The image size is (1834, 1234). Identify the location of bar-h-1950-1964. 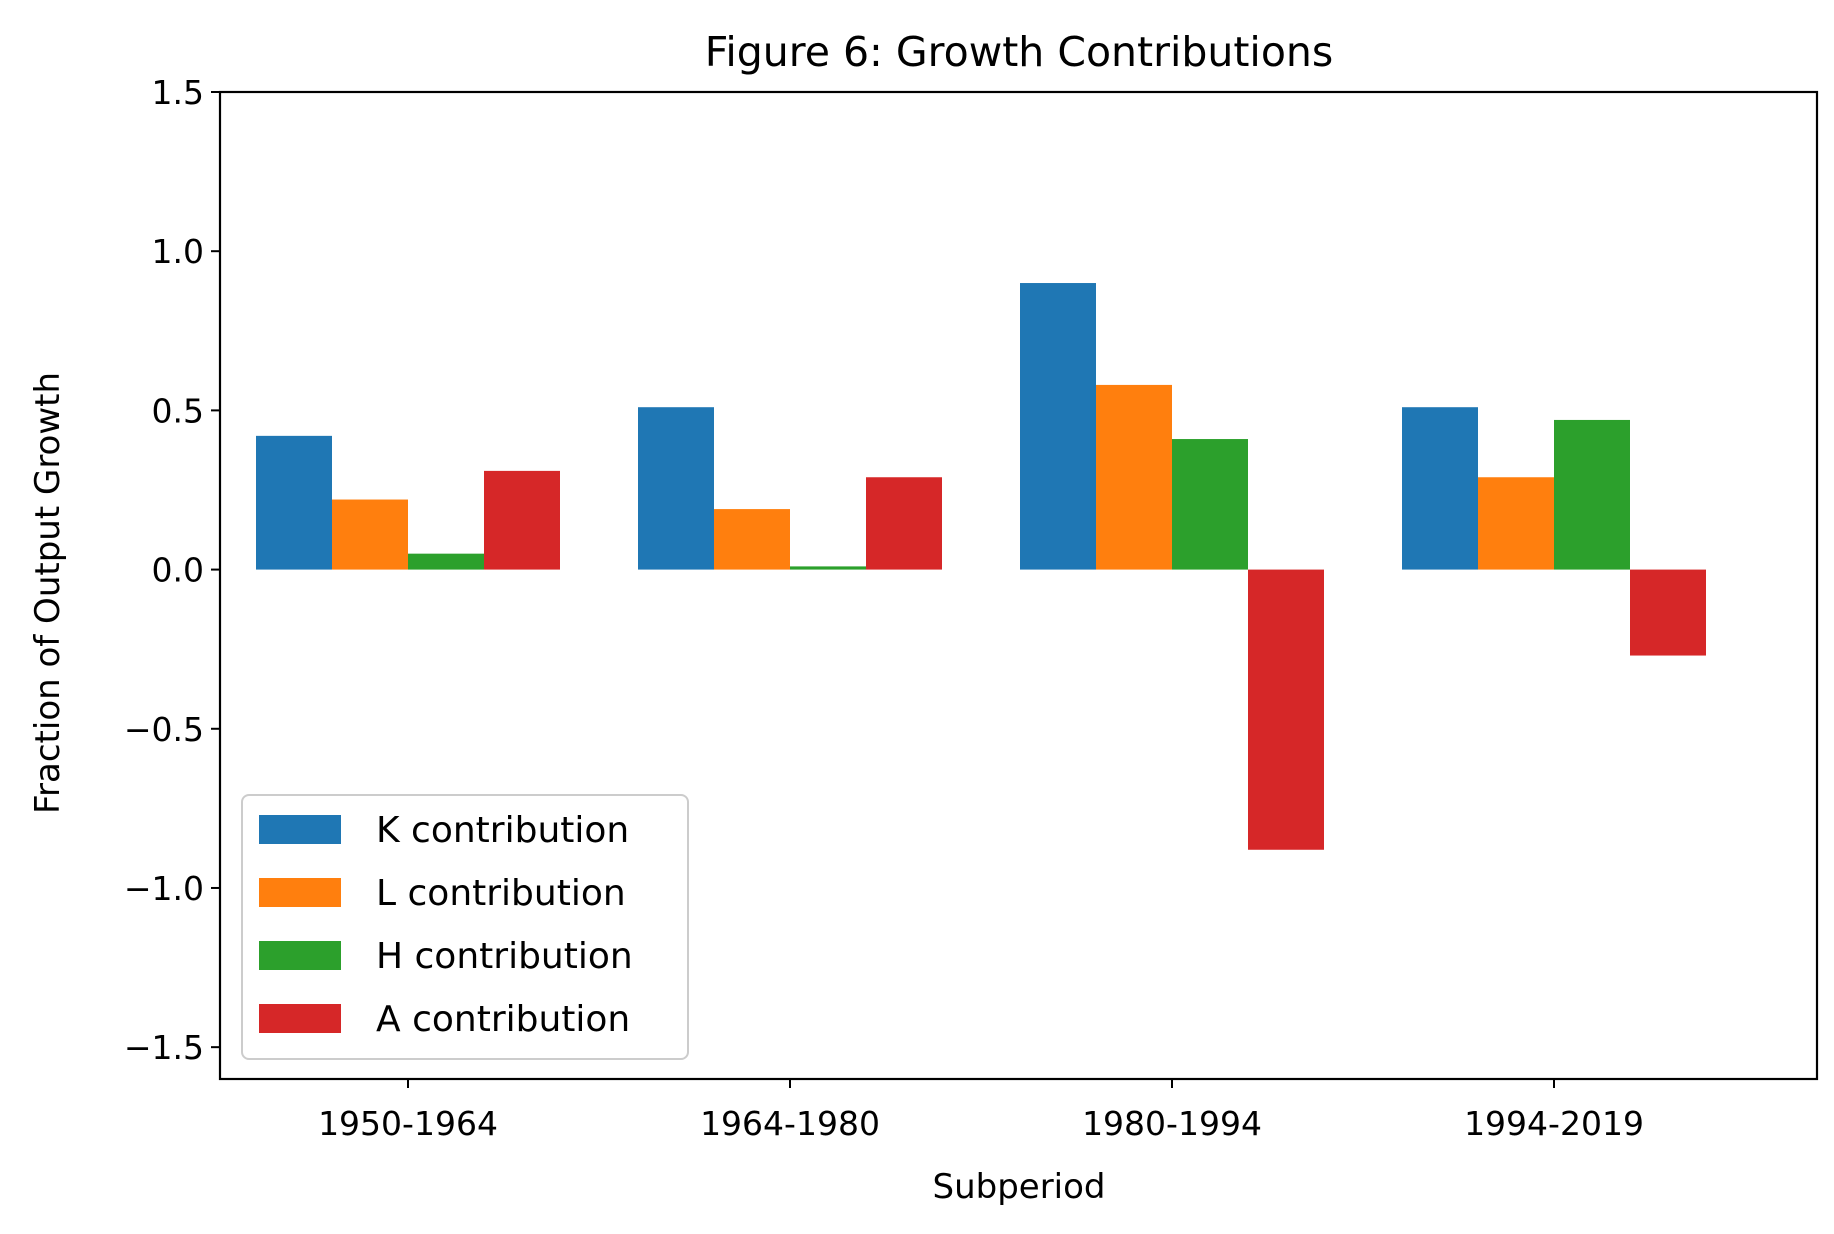
(446, 561).